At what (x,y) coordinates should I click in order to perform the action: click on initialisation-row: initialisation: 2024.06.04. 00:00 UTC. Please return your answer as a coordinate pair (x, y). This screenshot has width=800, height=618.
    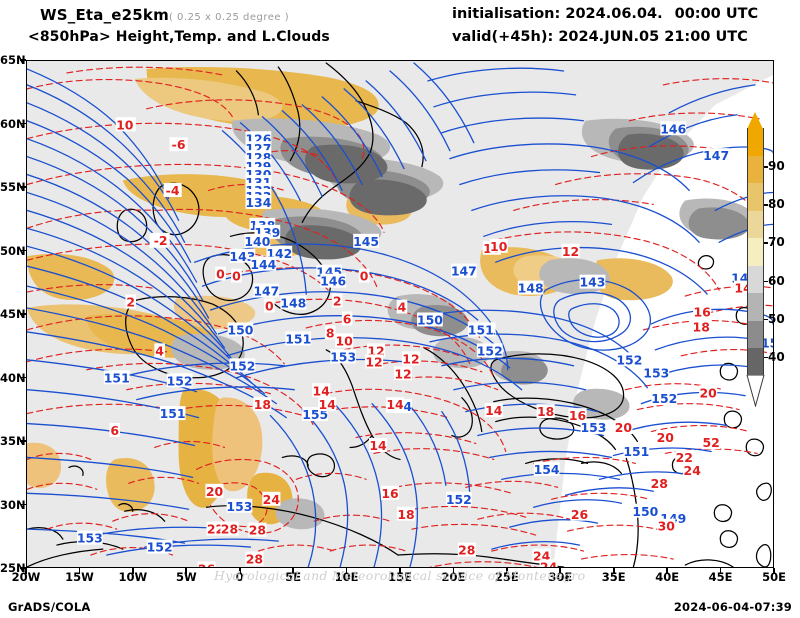
    Looking at the image, I should click on (605, 14).